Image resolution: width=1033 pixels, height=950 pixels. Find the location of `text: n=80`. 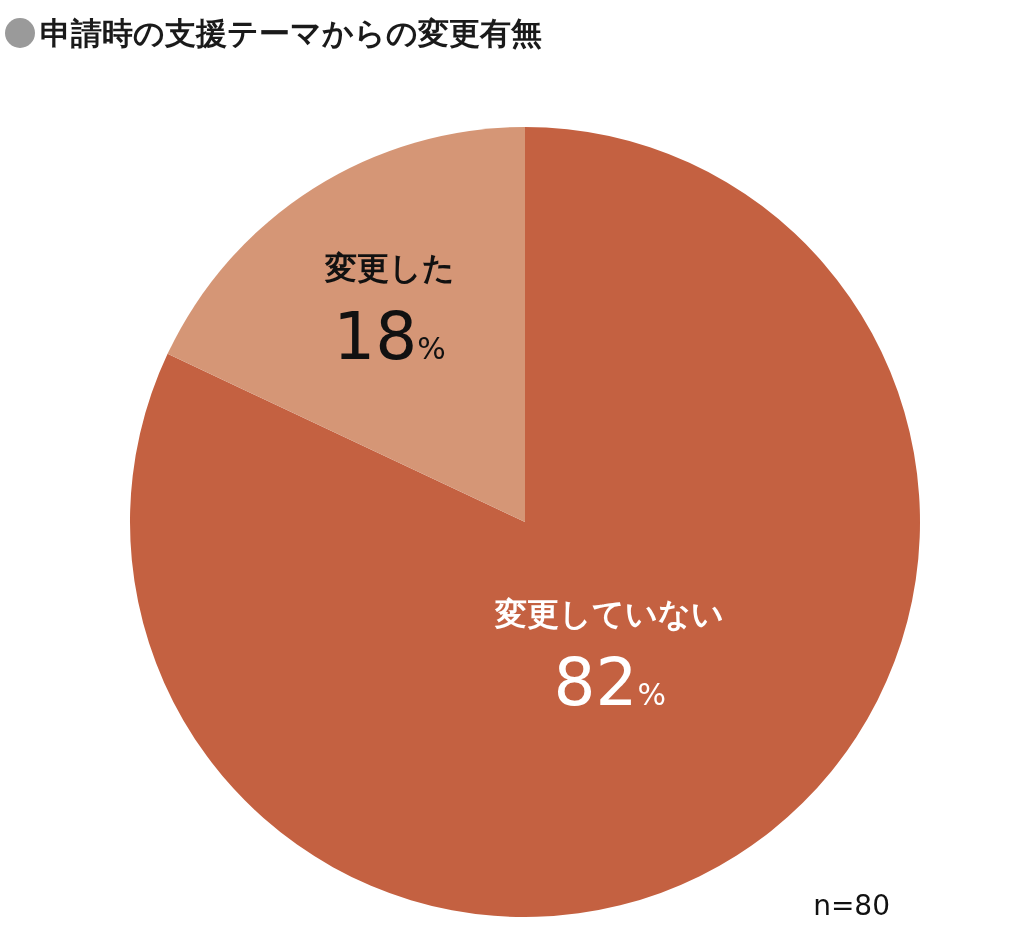

text: n=80 is located at coordinates (851, 905).